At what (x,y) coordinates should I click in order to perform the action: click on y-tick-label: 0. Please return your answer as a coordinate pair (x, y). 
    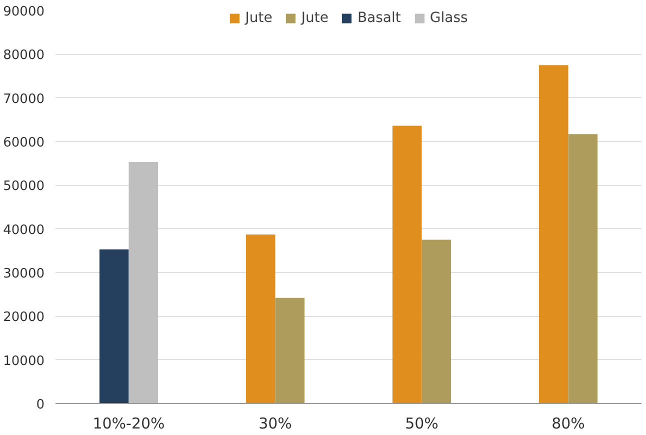
    Looking at the image, I should click on (40, 405).